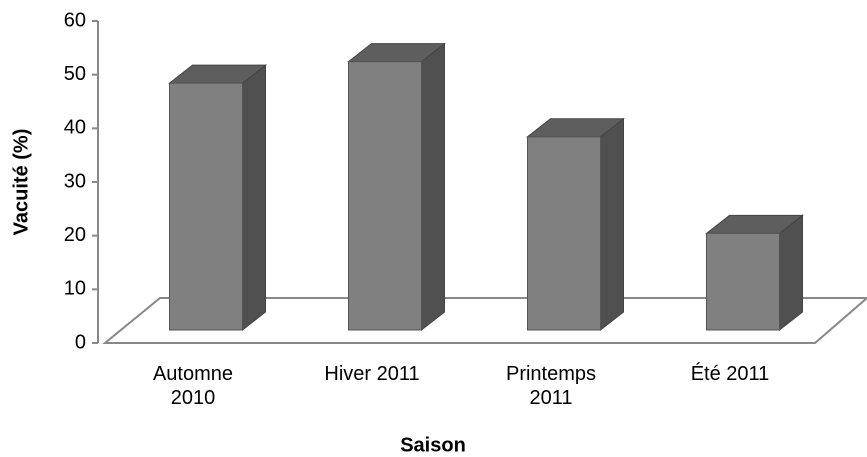 The width and height of the screenshot is (867, 457). What do you see at coordinates (193, 386) in the screenshot?
I see `x-tick-label: Automne 2010` at bounding box center [193, 386].